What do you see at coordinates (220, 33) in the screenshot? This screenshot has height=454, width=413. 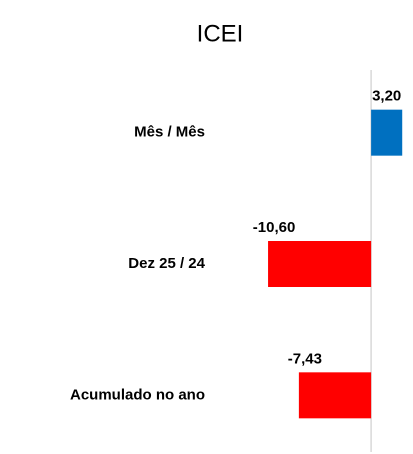 I see `chart-title: ICEI` at bounding box center [220, 33].